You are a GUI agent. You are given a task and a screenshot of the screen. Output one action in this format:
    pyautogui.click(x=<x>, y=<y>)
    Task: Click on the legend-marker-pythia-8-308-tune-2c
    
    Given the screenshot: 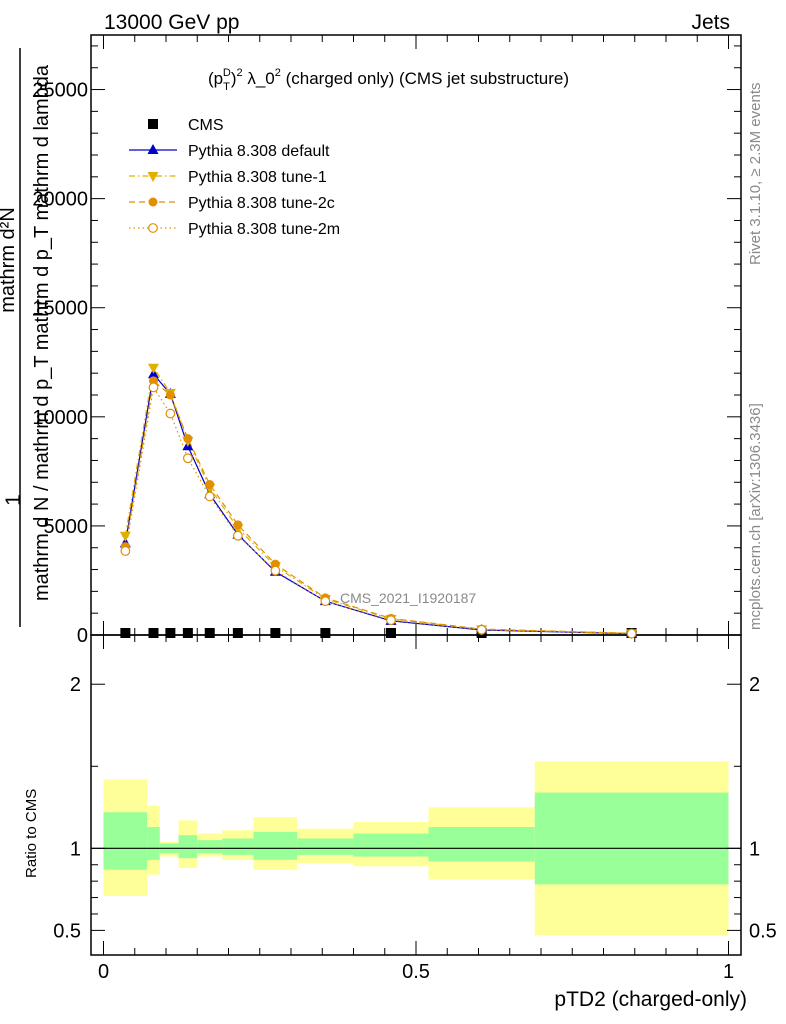 What is the action you would take?
    pyautogui.click(x=153, y=202)
    